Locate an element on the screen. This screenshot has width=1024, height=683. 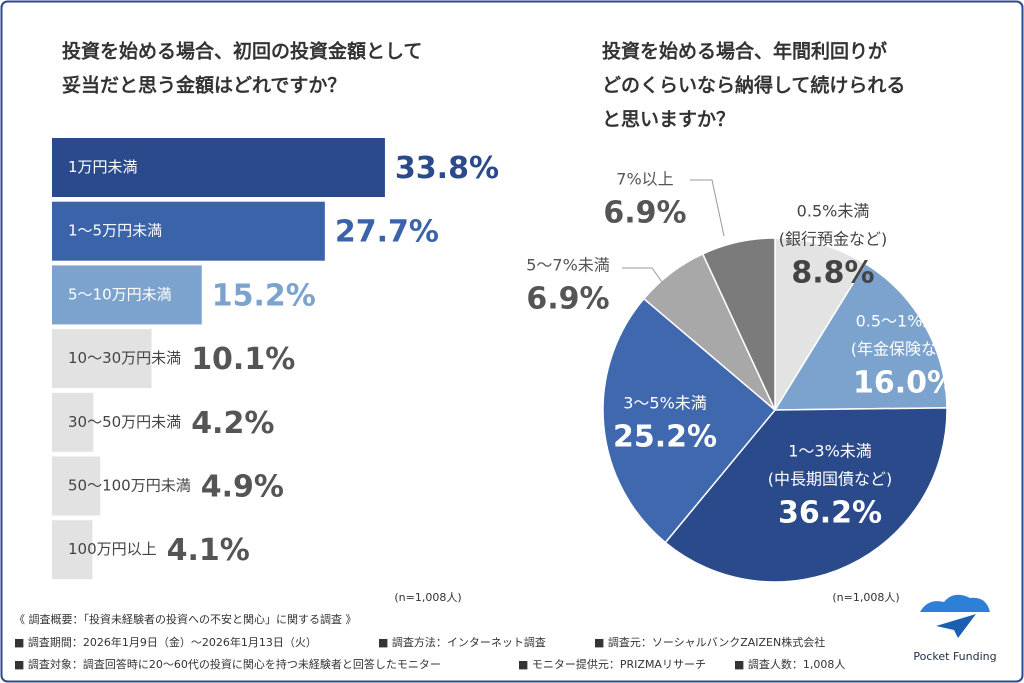
slice-category: 3〜5%未満 is located at coordinates (665, 403).